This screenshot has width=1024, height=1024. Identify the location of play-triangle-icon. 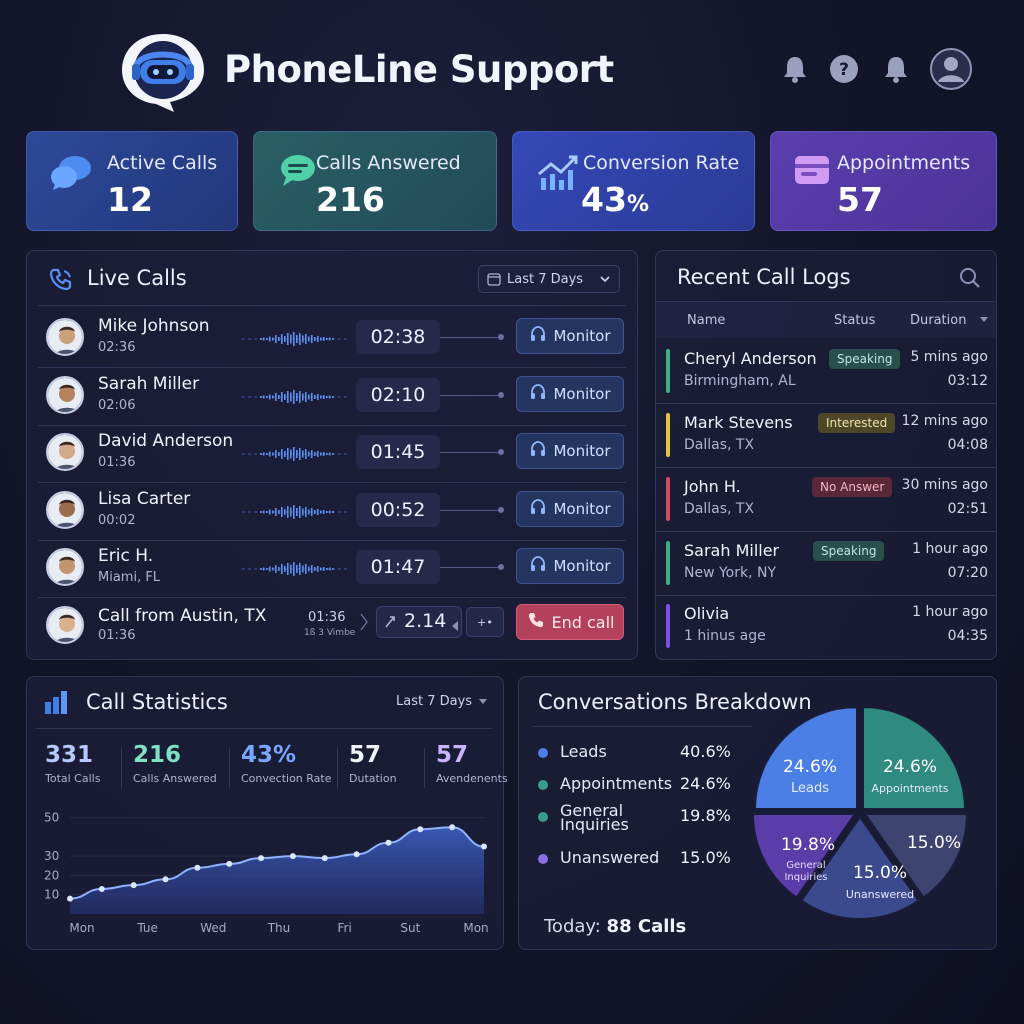
(455, 625).